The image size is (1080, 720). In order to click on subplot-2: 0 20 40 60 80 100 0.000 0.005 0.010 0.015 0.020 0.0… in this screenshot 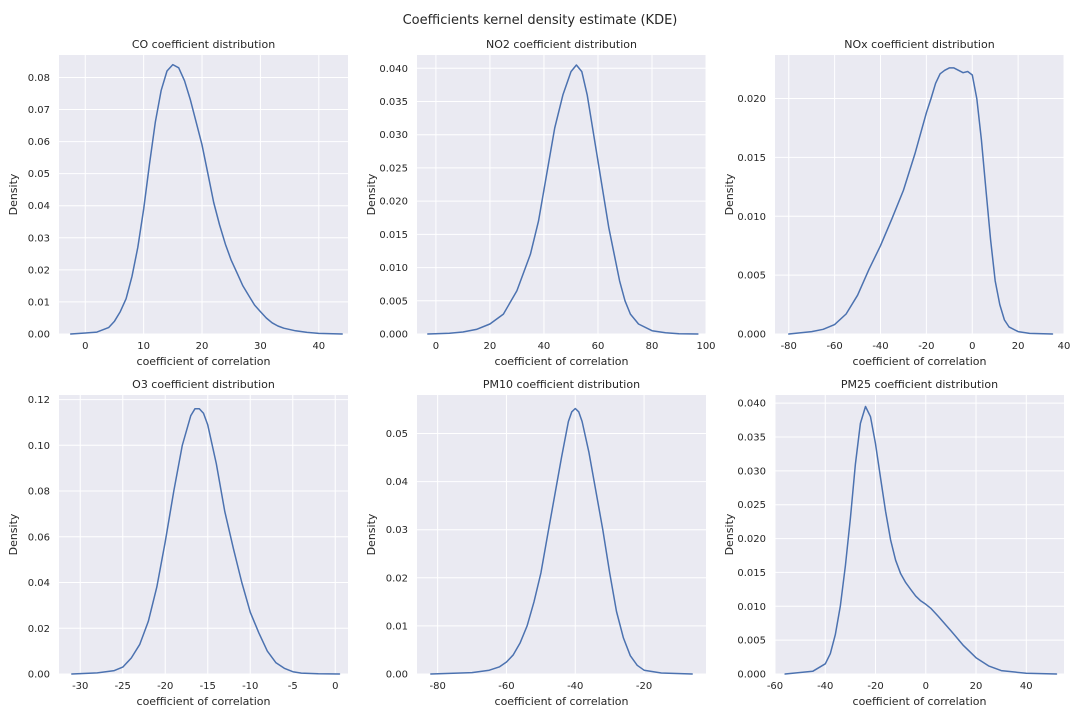, I will do `click(540, 203)`.